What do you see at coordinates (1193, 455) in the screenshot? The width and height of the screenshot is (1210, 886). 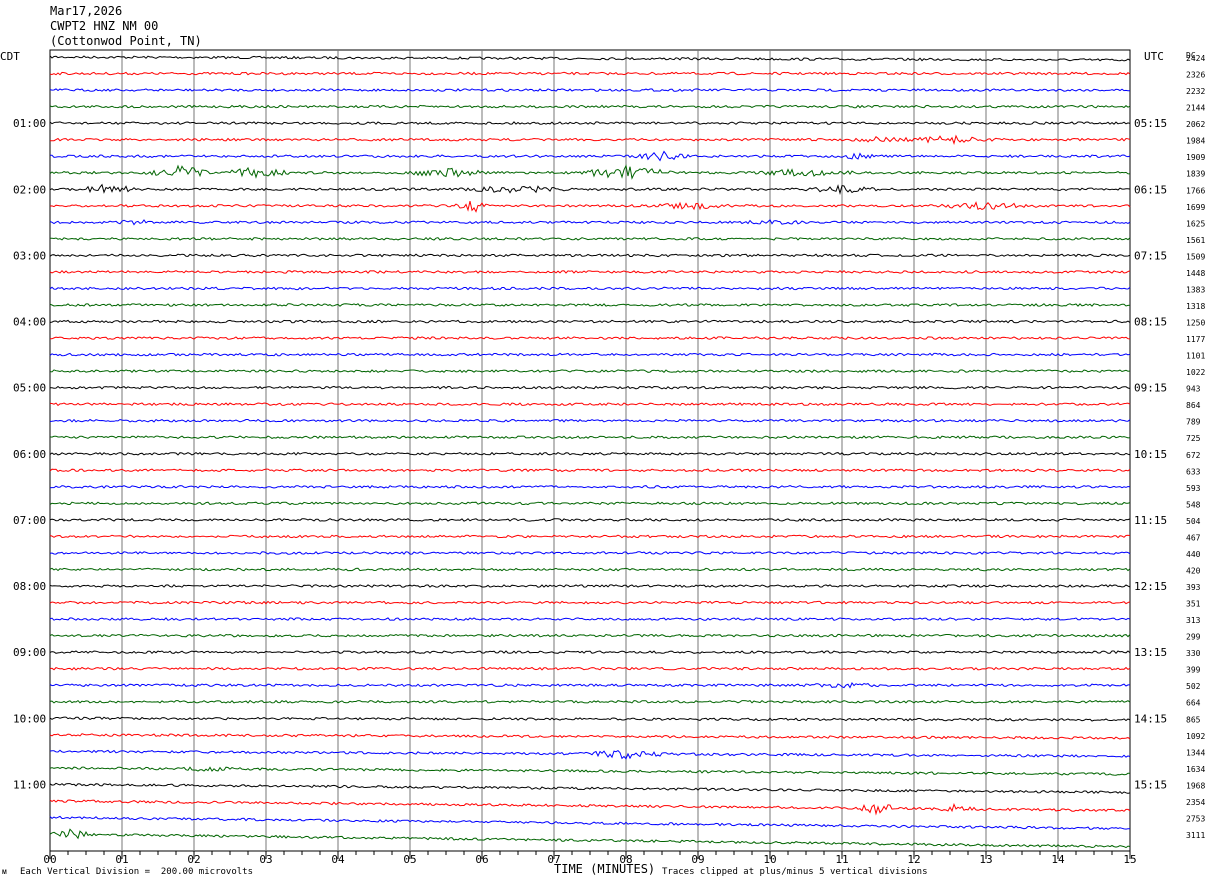 I see `dc-offset-label: 672` at bounding box center [1193, 455].